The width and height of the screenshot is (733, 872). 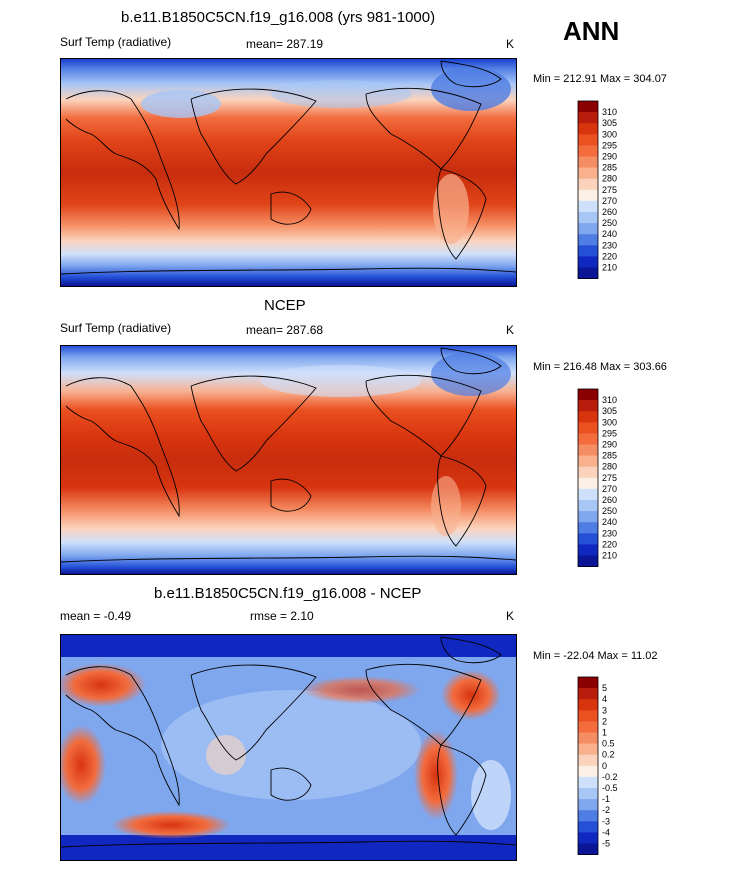 What do you see at coordinates (608, 755) in the screenshot?
I see `colorbar-tick-label: 0.2` at bounding box center [608, 755].